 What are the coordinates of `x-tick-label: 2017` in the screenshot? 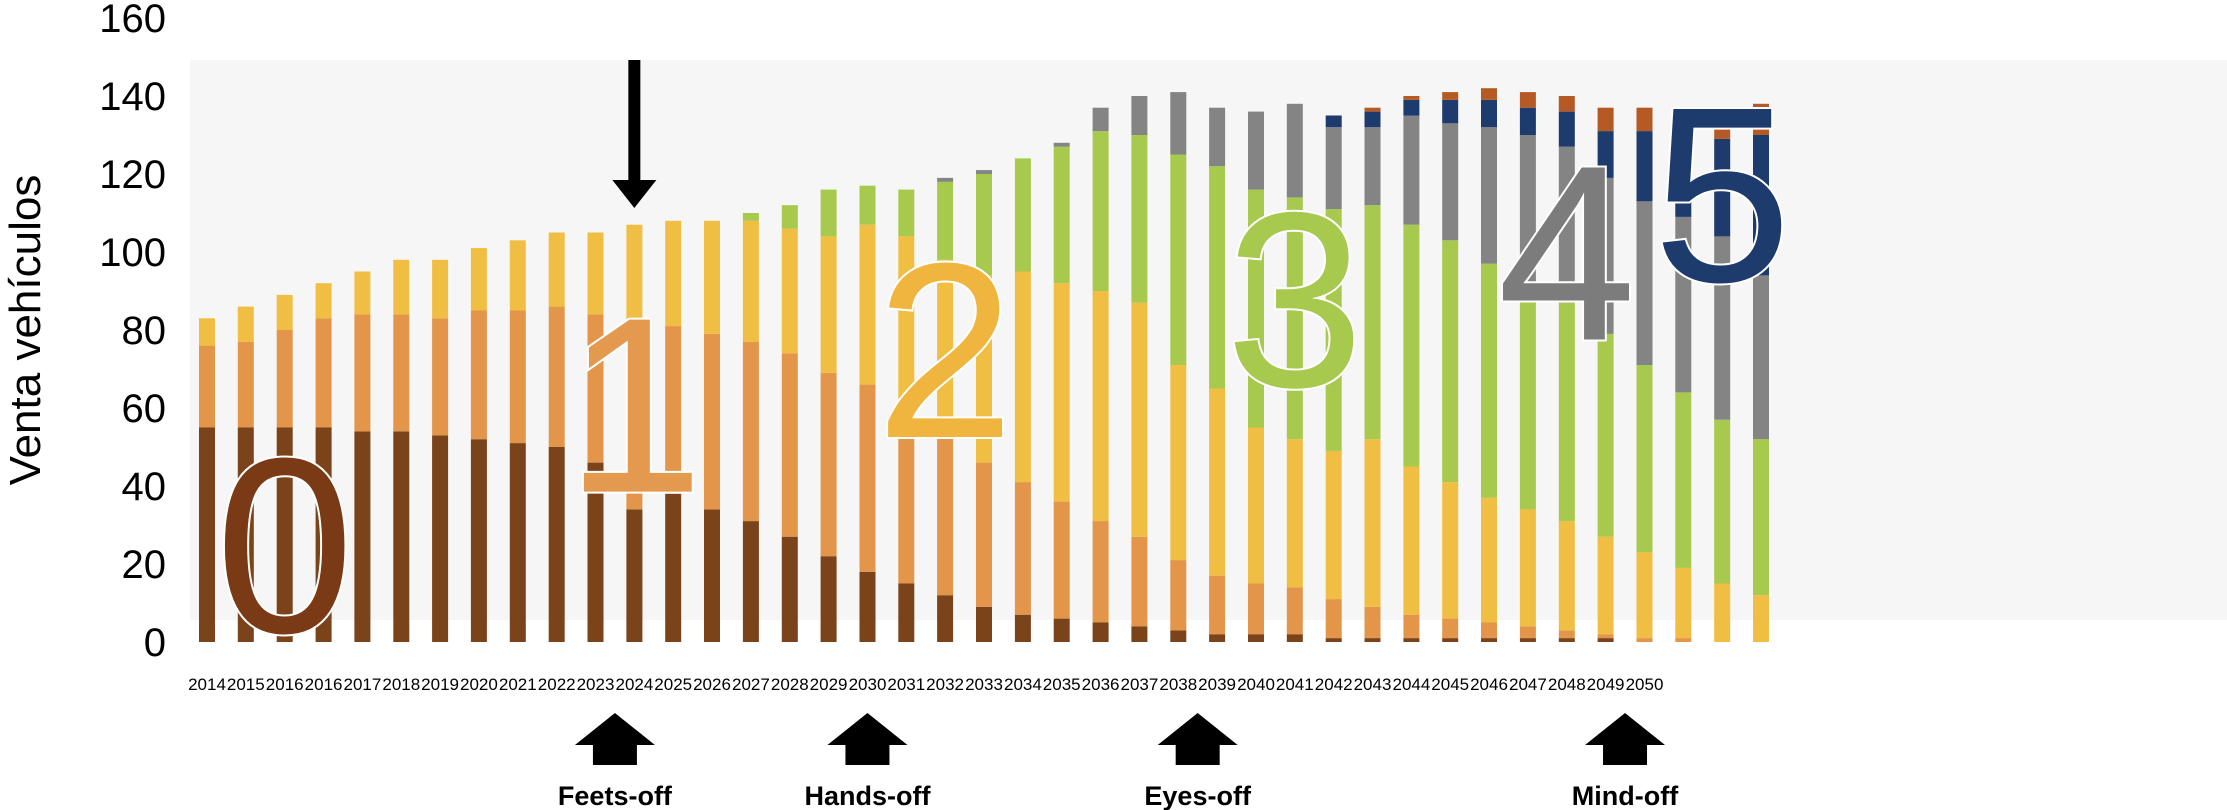 It's located at (362, 684).